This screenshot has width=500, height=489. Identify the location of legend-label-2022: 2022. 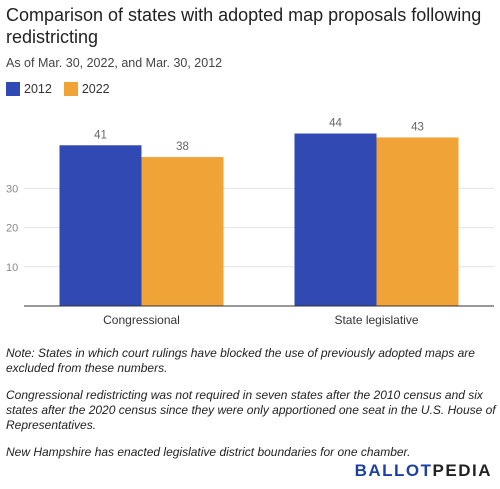
(95, 89).